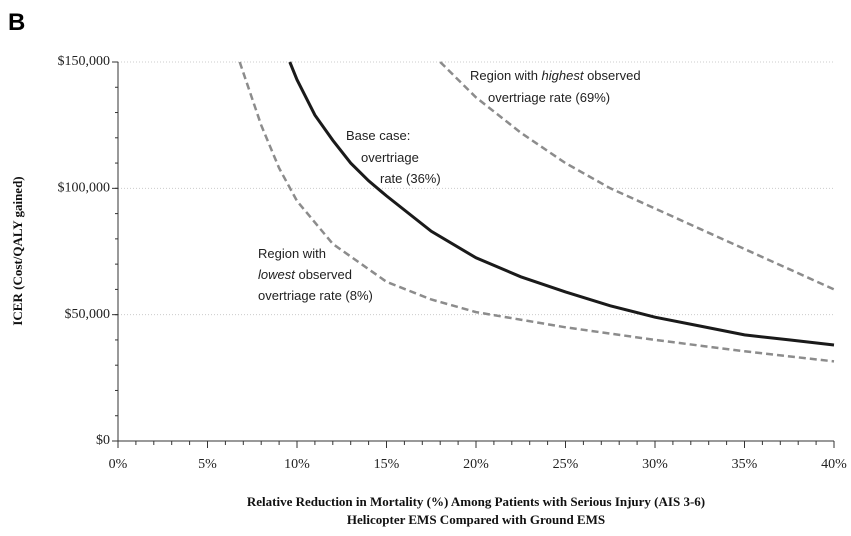 Image resolution: width=851 pixels, height=536 pixels. What do you see at coordinates (566, 464) in the screenshot?
I see `x-tick-label: 25%` at bounding box center [566, 464].